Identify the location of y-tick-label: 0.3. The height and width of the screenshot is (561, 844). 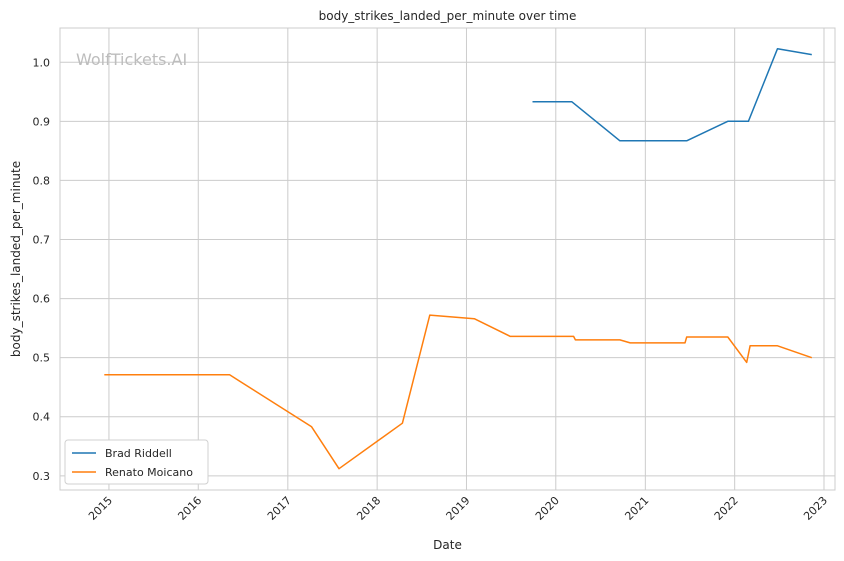
(42, 476).